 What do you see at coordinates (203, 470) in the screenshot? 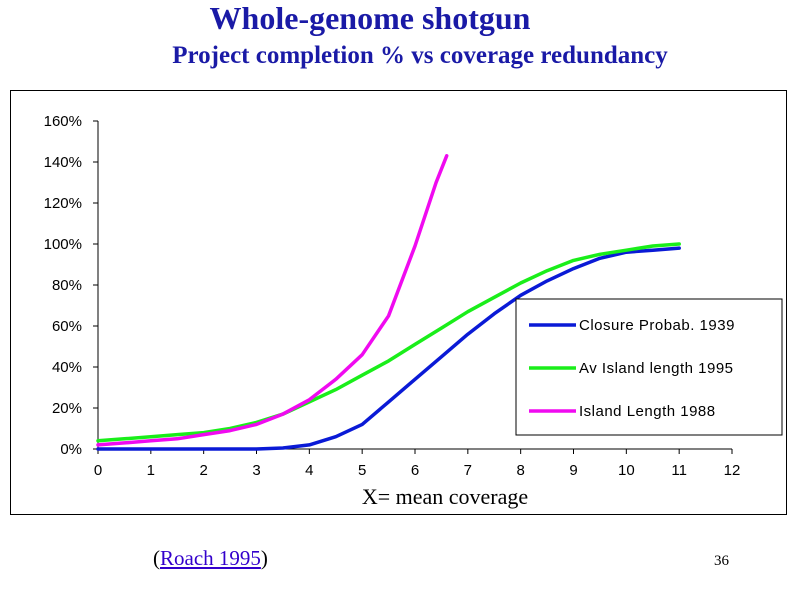
I see `x-tick-label: 2` at bounding box center [203, 470].